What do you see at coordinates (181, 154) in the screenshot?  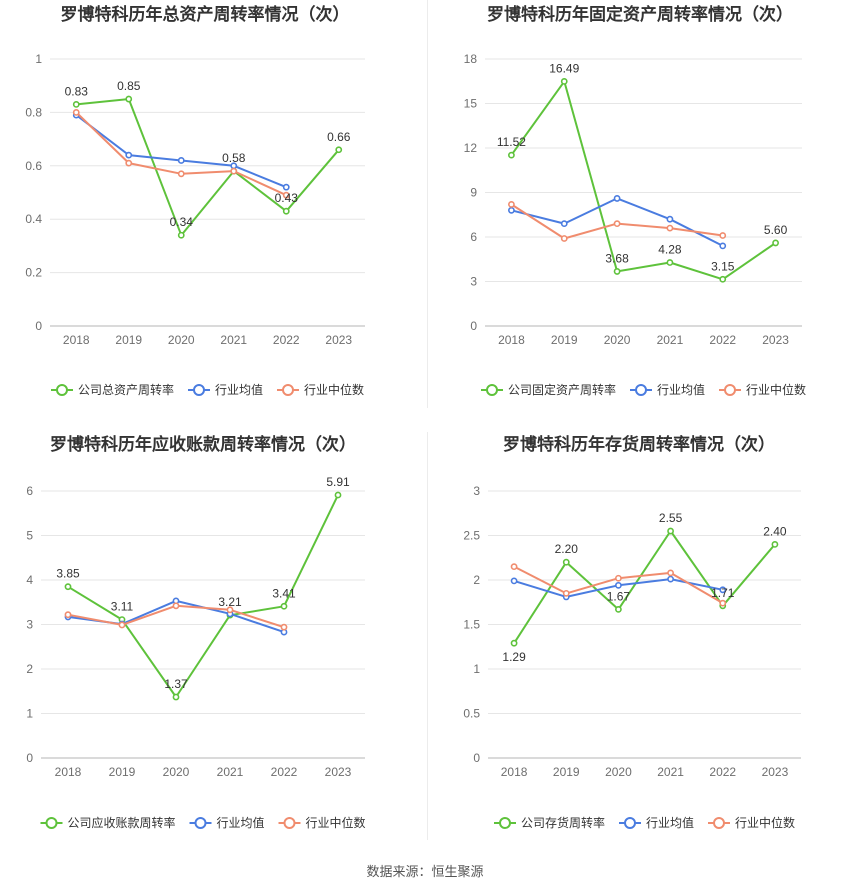 I see `industry-median-series-line` at bounding box center [181, 154].